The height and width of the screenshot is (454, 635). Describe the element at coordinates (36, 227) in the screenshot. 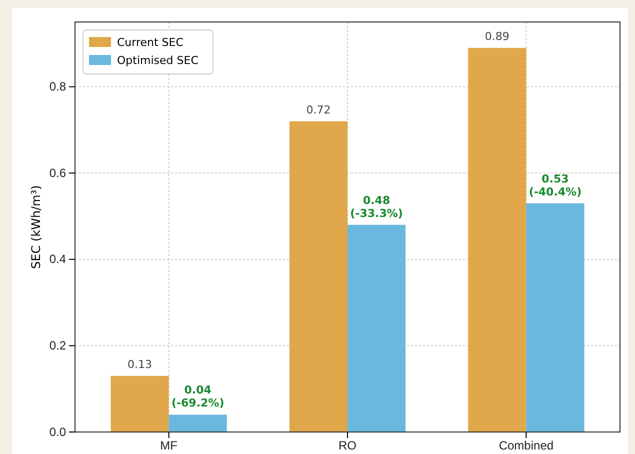

I see `y-axis-title: SEC (kWh/m³)` at that location.